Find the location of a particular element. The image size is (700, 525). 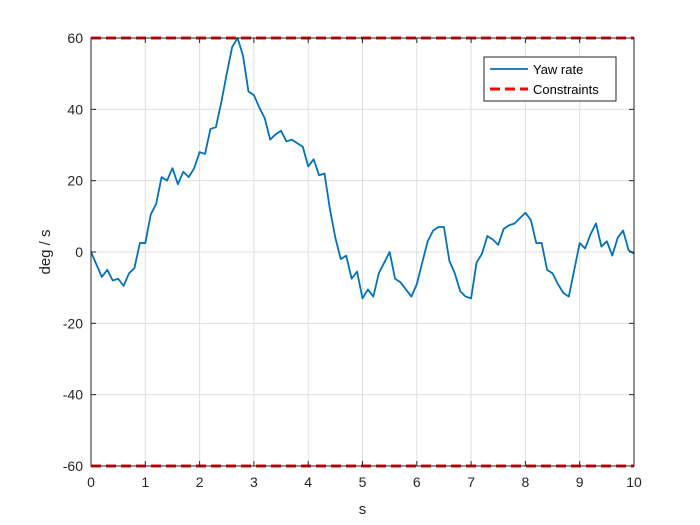

x-tick-label: 6 is located at coordinates (417, 482).